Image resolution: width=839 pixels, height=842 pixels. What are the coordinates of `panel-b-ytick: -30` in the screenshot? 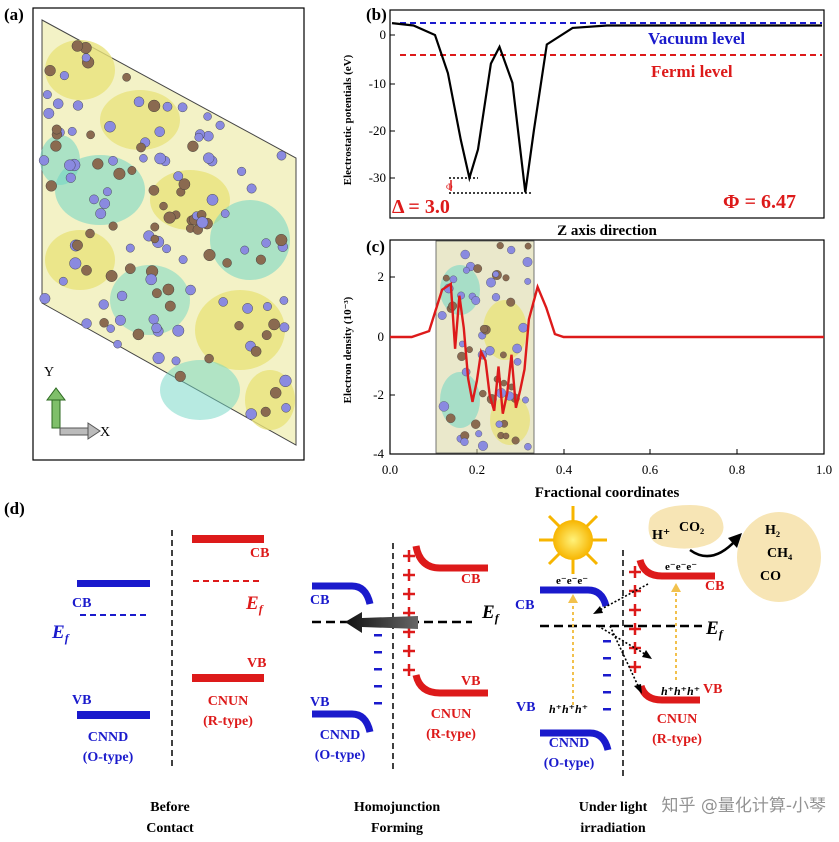 It's located at (377, 177).